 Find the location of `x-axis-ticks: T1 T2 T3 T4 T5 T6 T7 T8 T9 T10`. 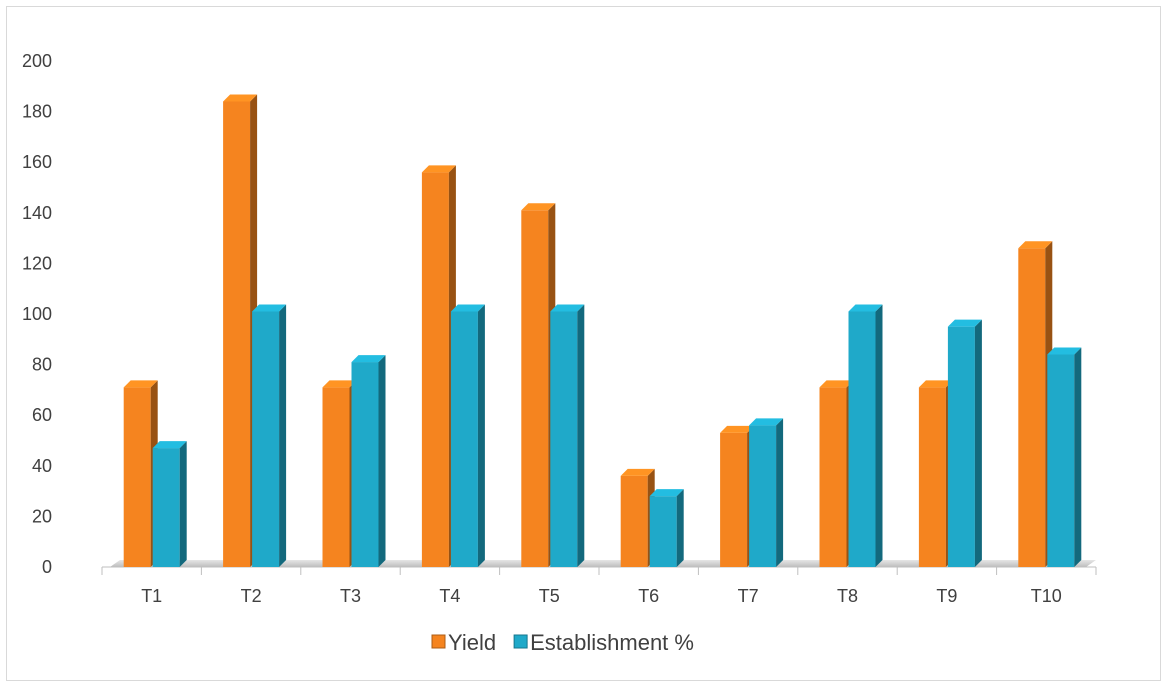

x-axis-ticks: T1 T2 T3 T4 T5 T6 T7 T8 T9 T10 is located at coordinates (601, 596).